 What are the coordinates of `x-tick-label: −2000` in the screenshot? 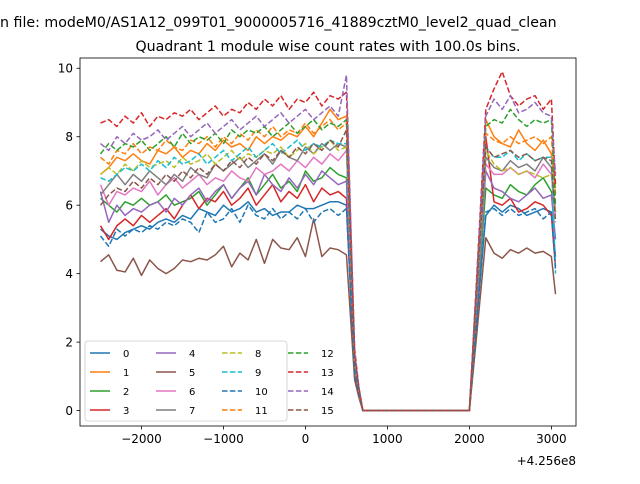 It's located at (141, 439).